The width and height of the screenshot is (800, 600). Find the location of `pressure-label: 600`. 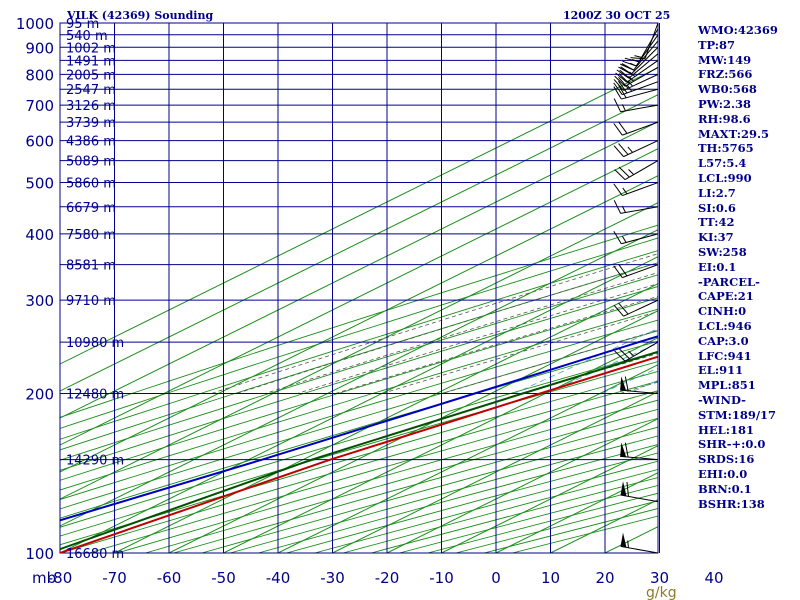

pressure-label: 600 is located at coordinates (39, 142).